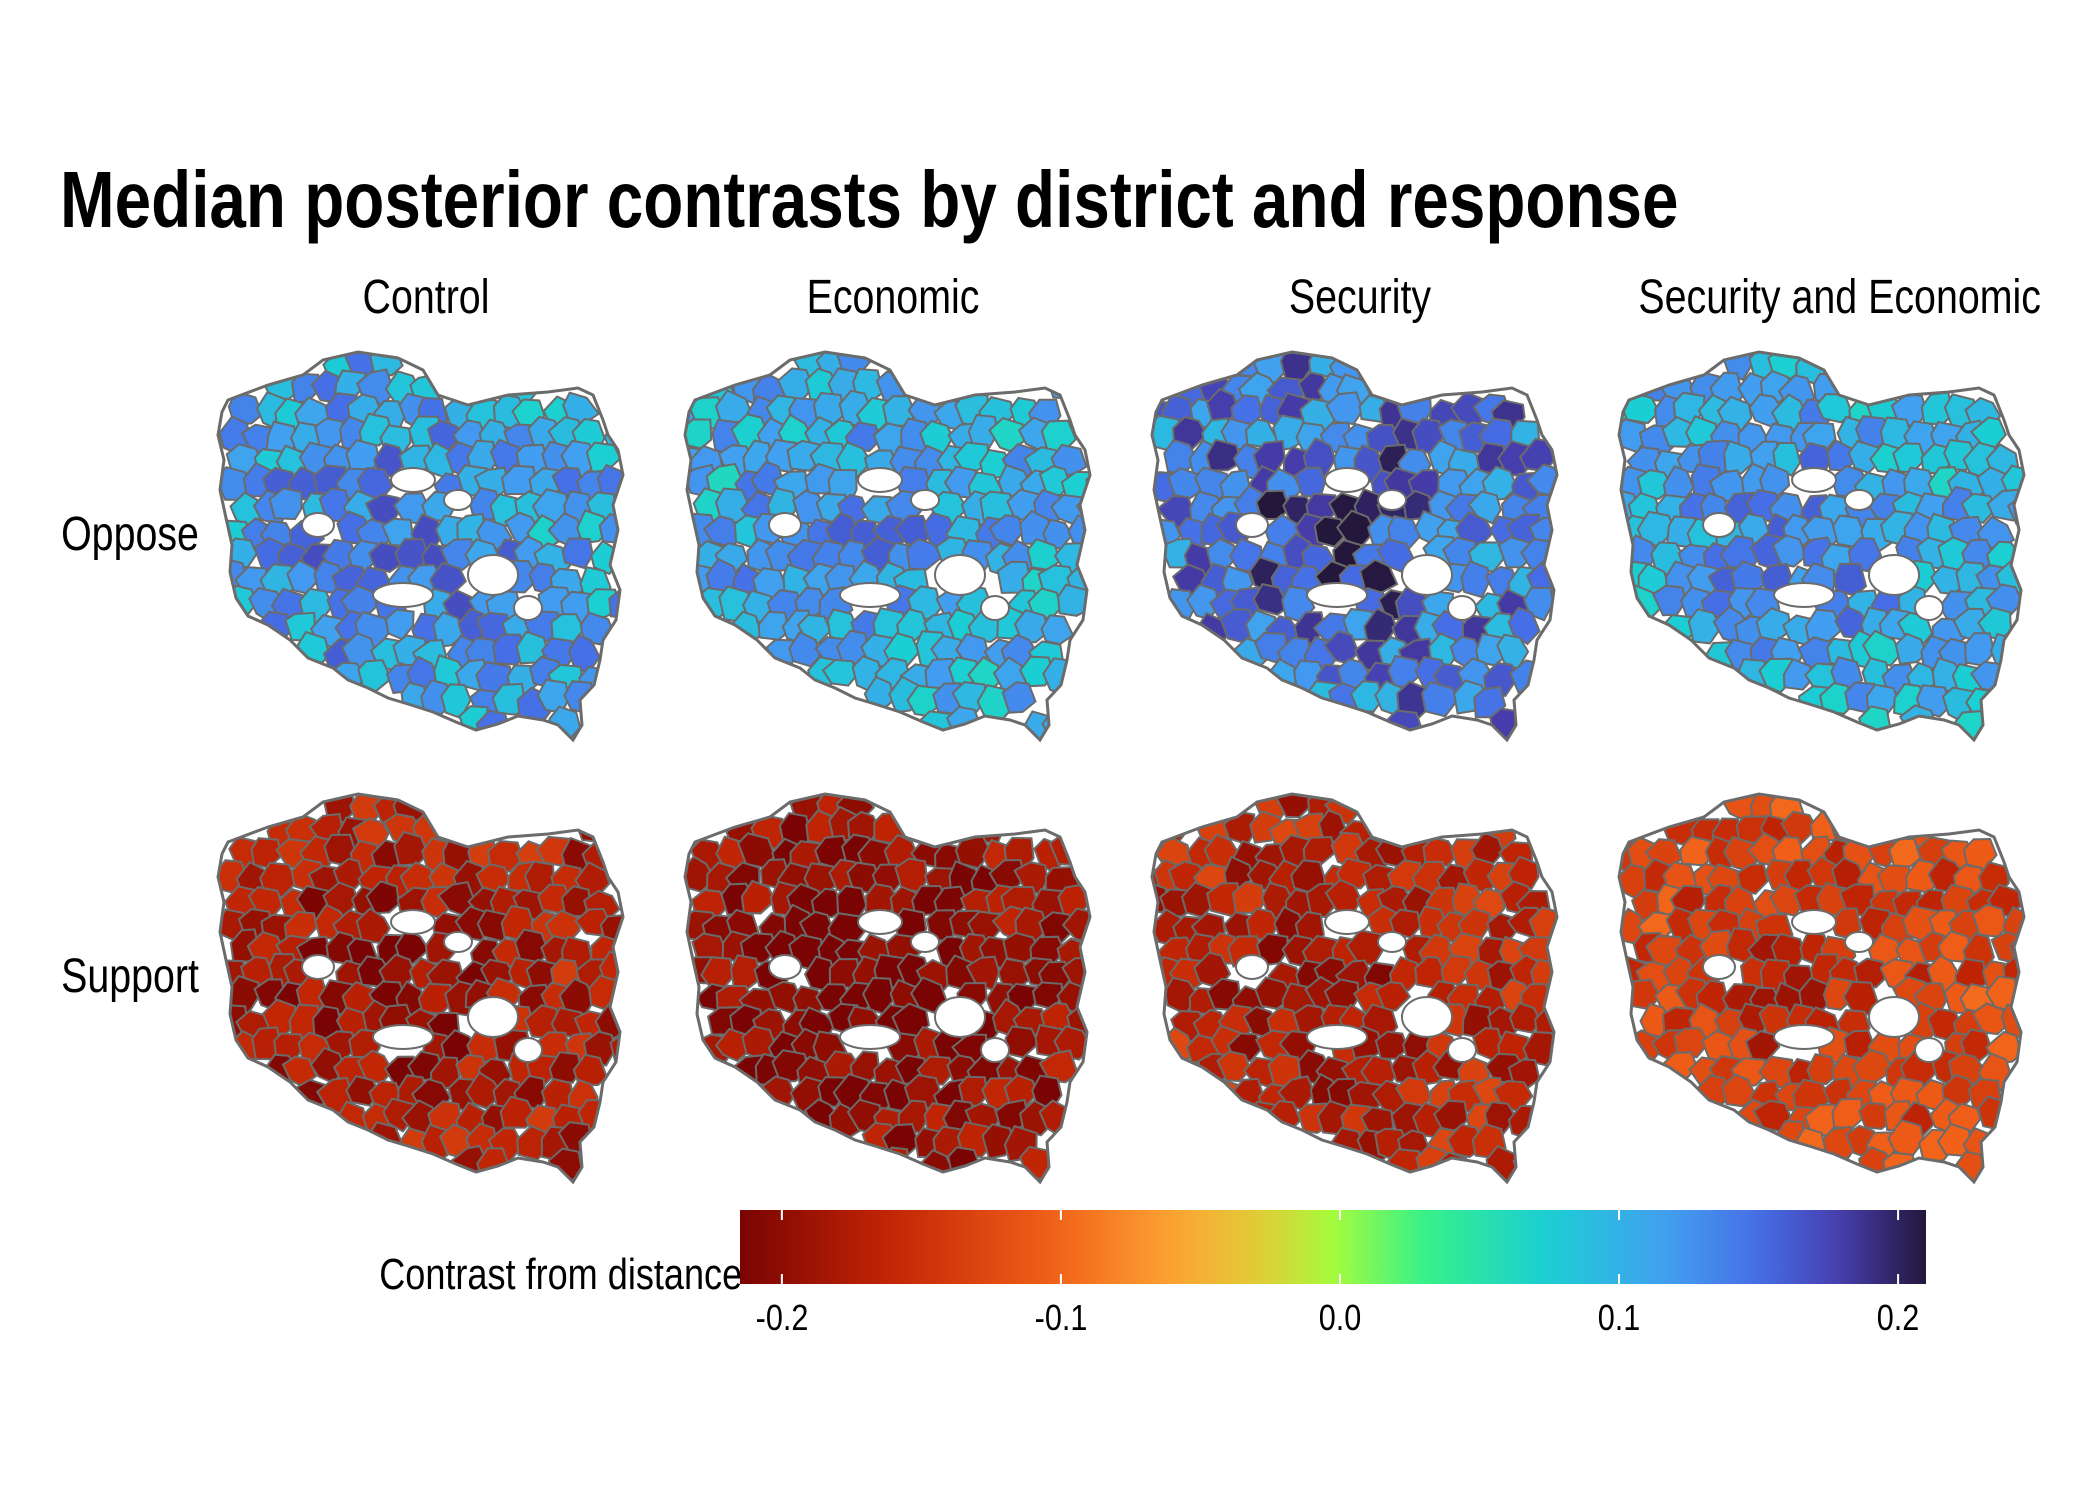  What do you see at coordinates (1360, 297) in the screenshot?
I see `column-label-security: Security` at bounding box center [1360, 297].